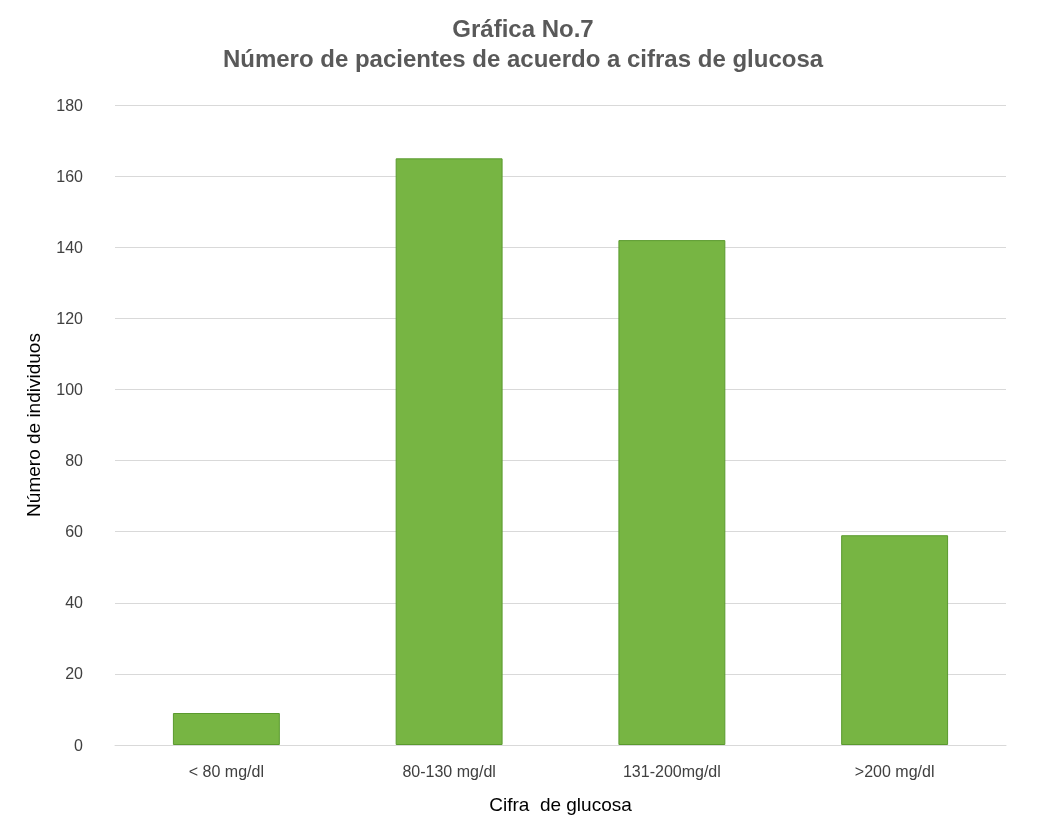  I want to click on y-tick-label: 60, so click(74, 532).